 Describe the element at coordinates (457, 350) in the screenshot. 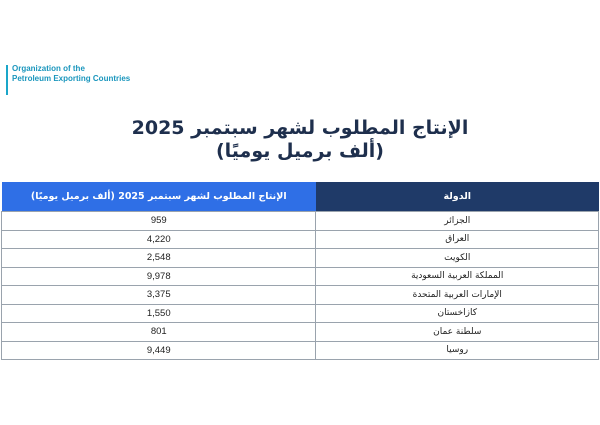

I see `country-cell: روسيا` at that location.